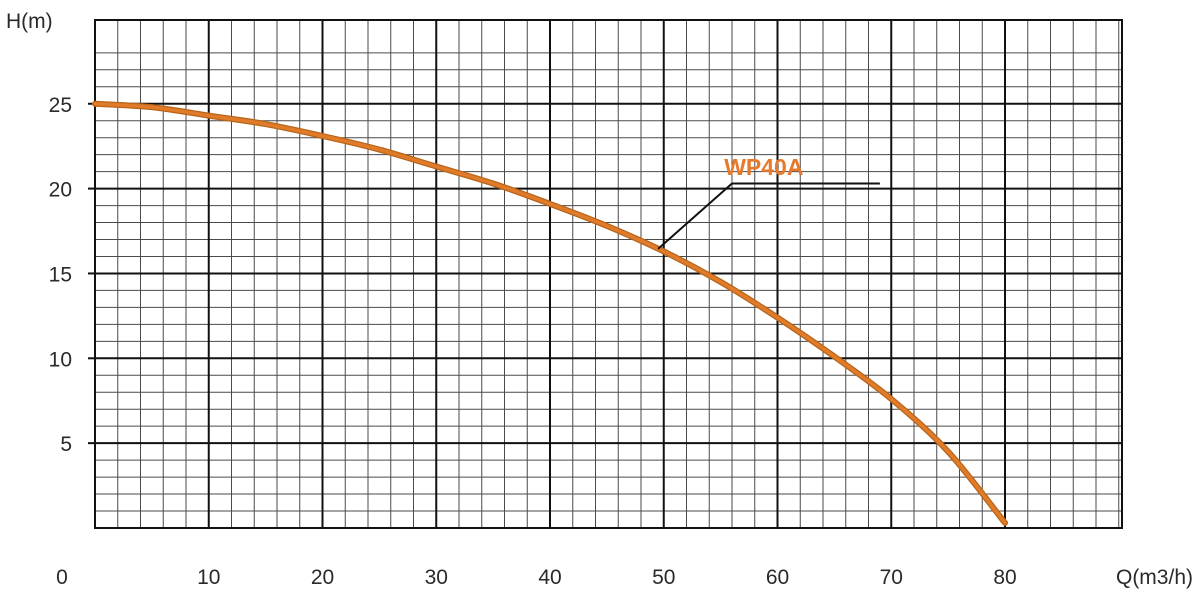  What do you see at coordinates (60, 274) in the screenshot?
I see `y-tick-label: 15` at bounding box center [60, 274].